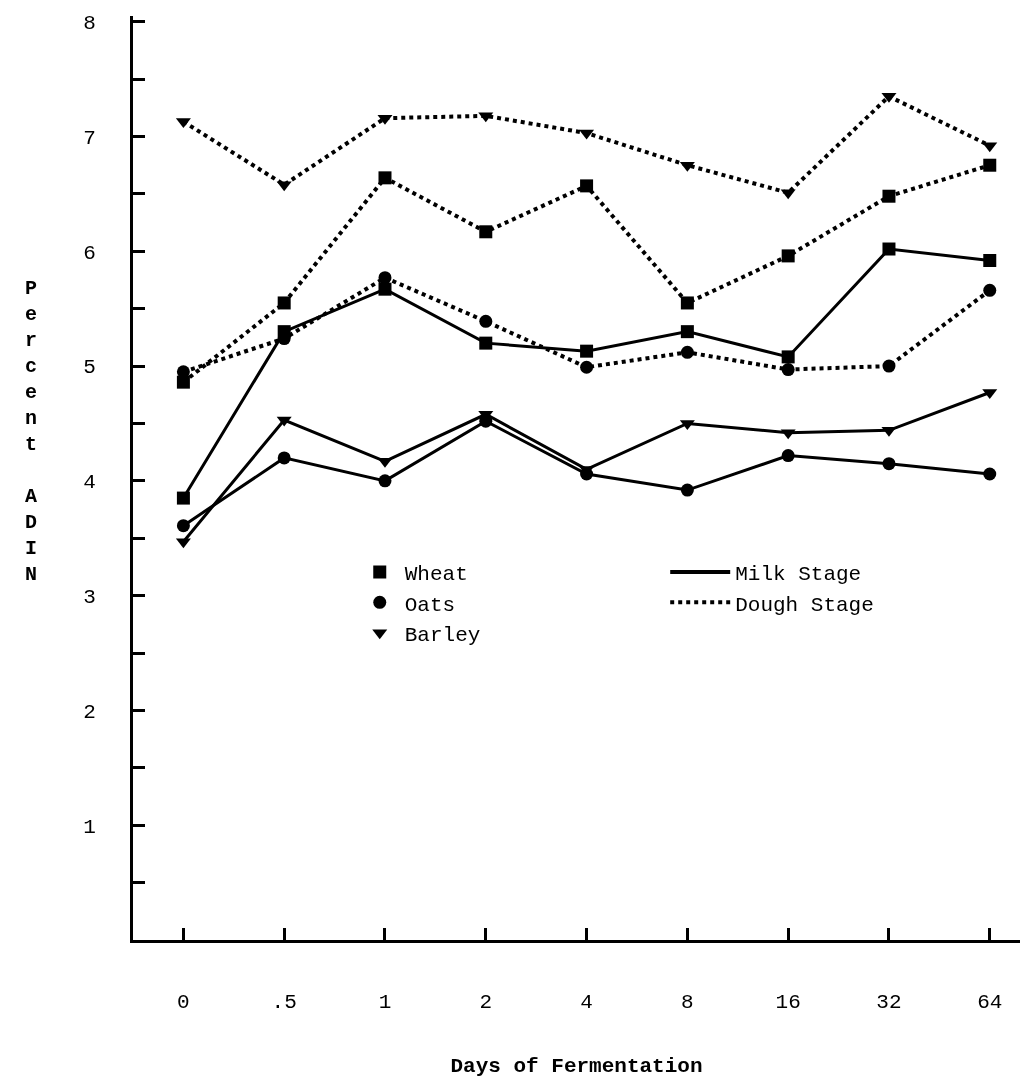  What do you see at coordinates (486, 1003) in the screenshot?
I see `x-tick-label: 2` at bounding box center [486, 1003].